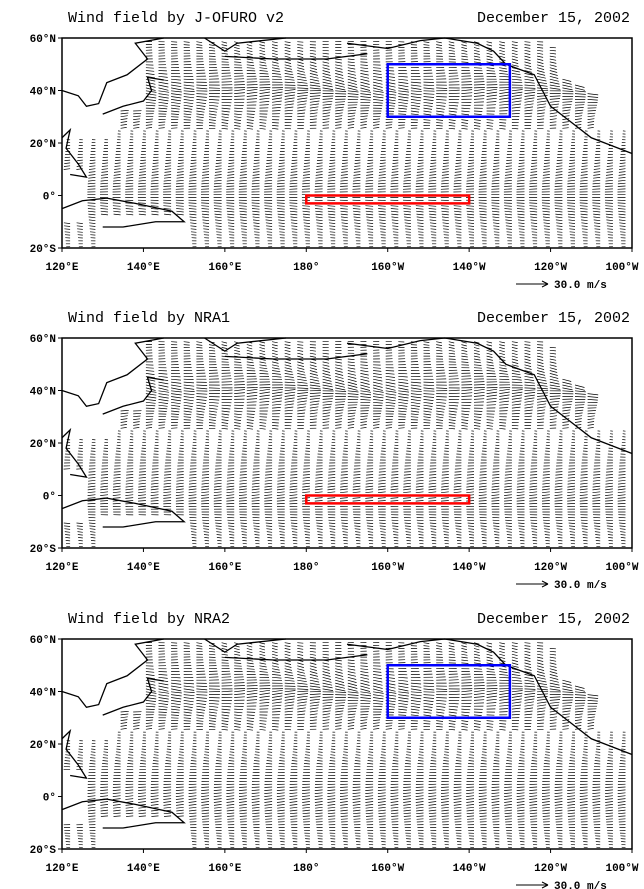 This screenshot has width=644, height=889. Describe the element at coordinates (149, 619) in the screenshot. I see `panel-title: Wind field by NRA2` at that location.